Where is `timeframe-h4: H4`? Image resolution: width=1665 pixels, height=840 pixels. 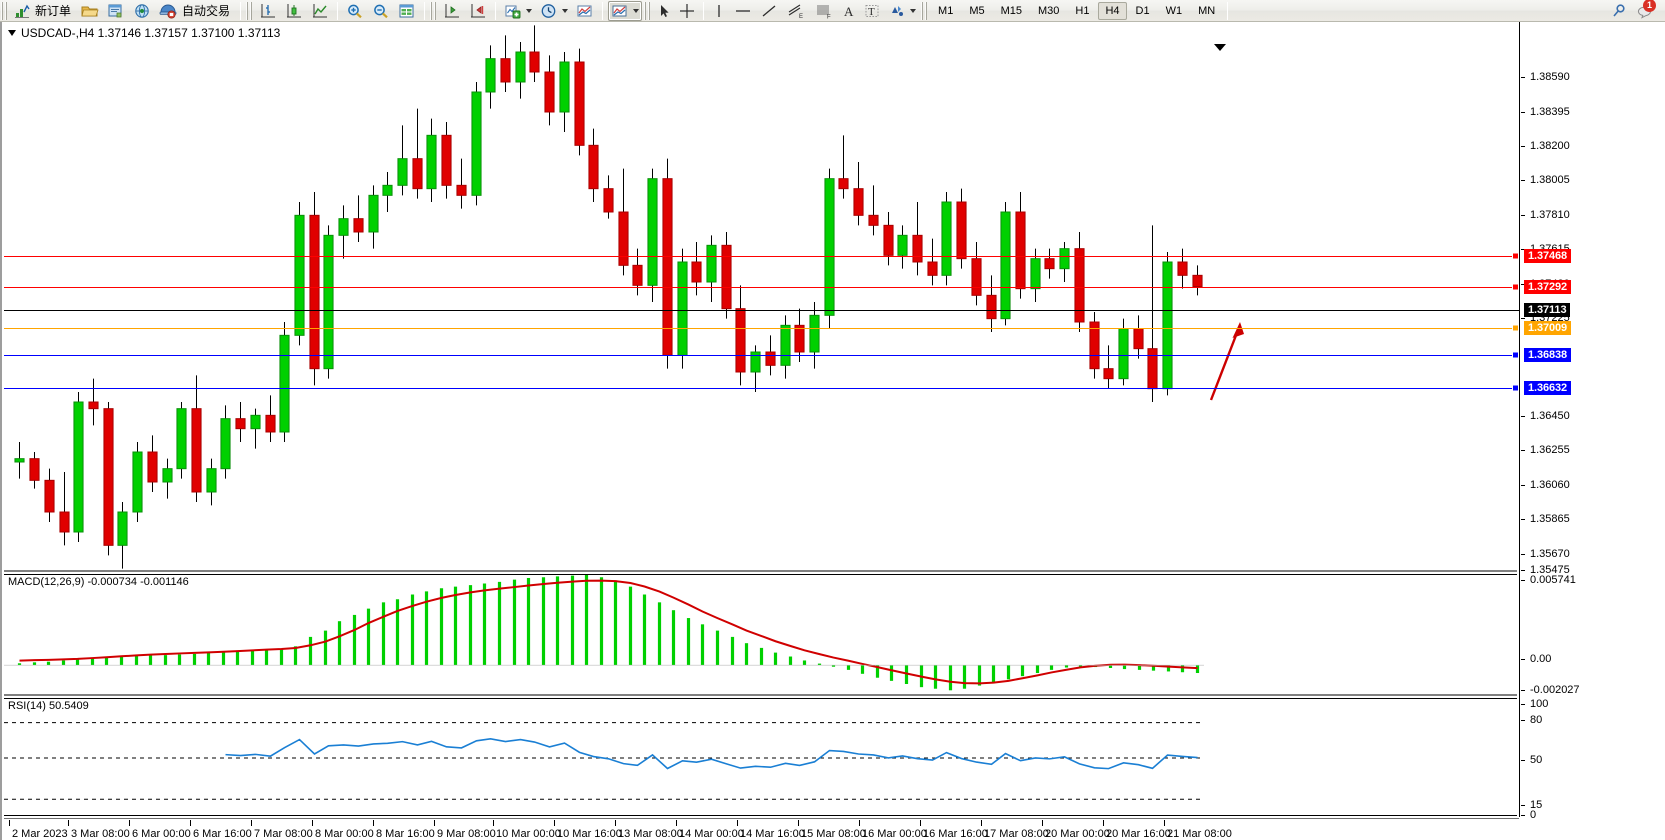 timeframe-h4: H4 is located at coordinates (1112, 10).